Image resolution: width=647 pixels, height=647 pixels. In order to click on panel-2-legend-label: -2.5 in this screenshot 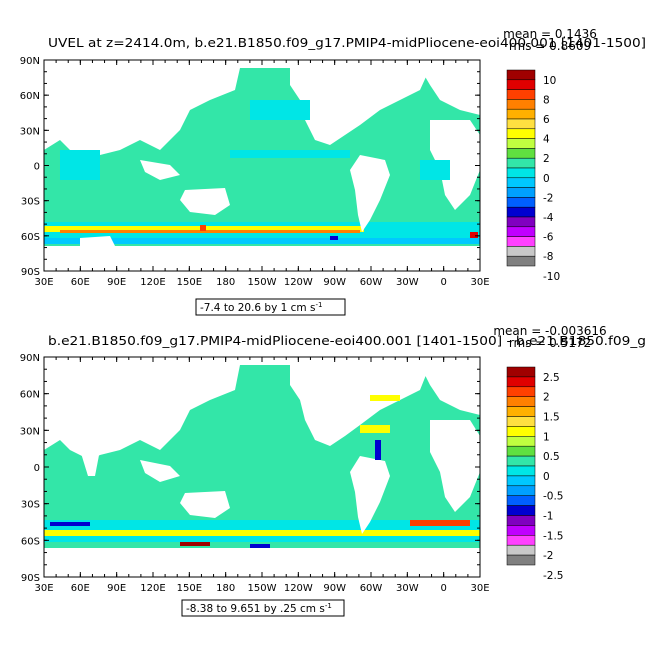, I will do `click(553, 576)`.